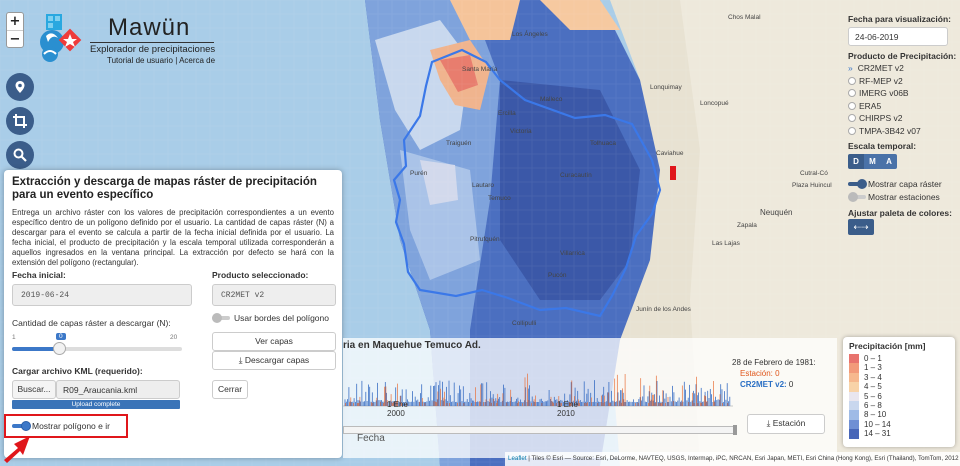  What do you see at coordinates (15, 21) in the screenshot?
I see `zoom-in-button: +` at bounding box center [15, 21].